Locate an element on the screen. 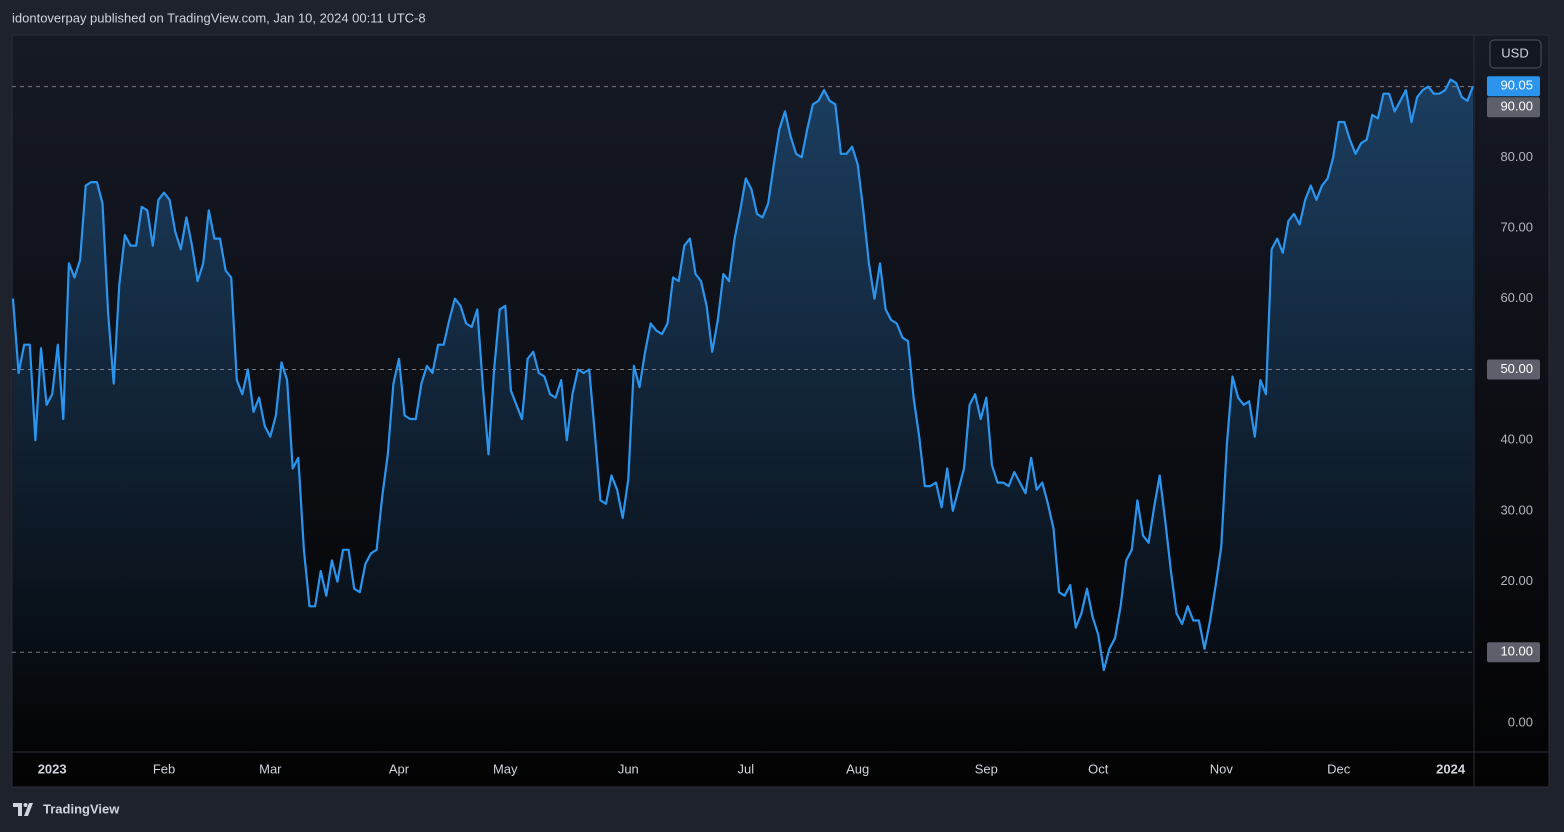  logo is located at coordinates (23, 809).